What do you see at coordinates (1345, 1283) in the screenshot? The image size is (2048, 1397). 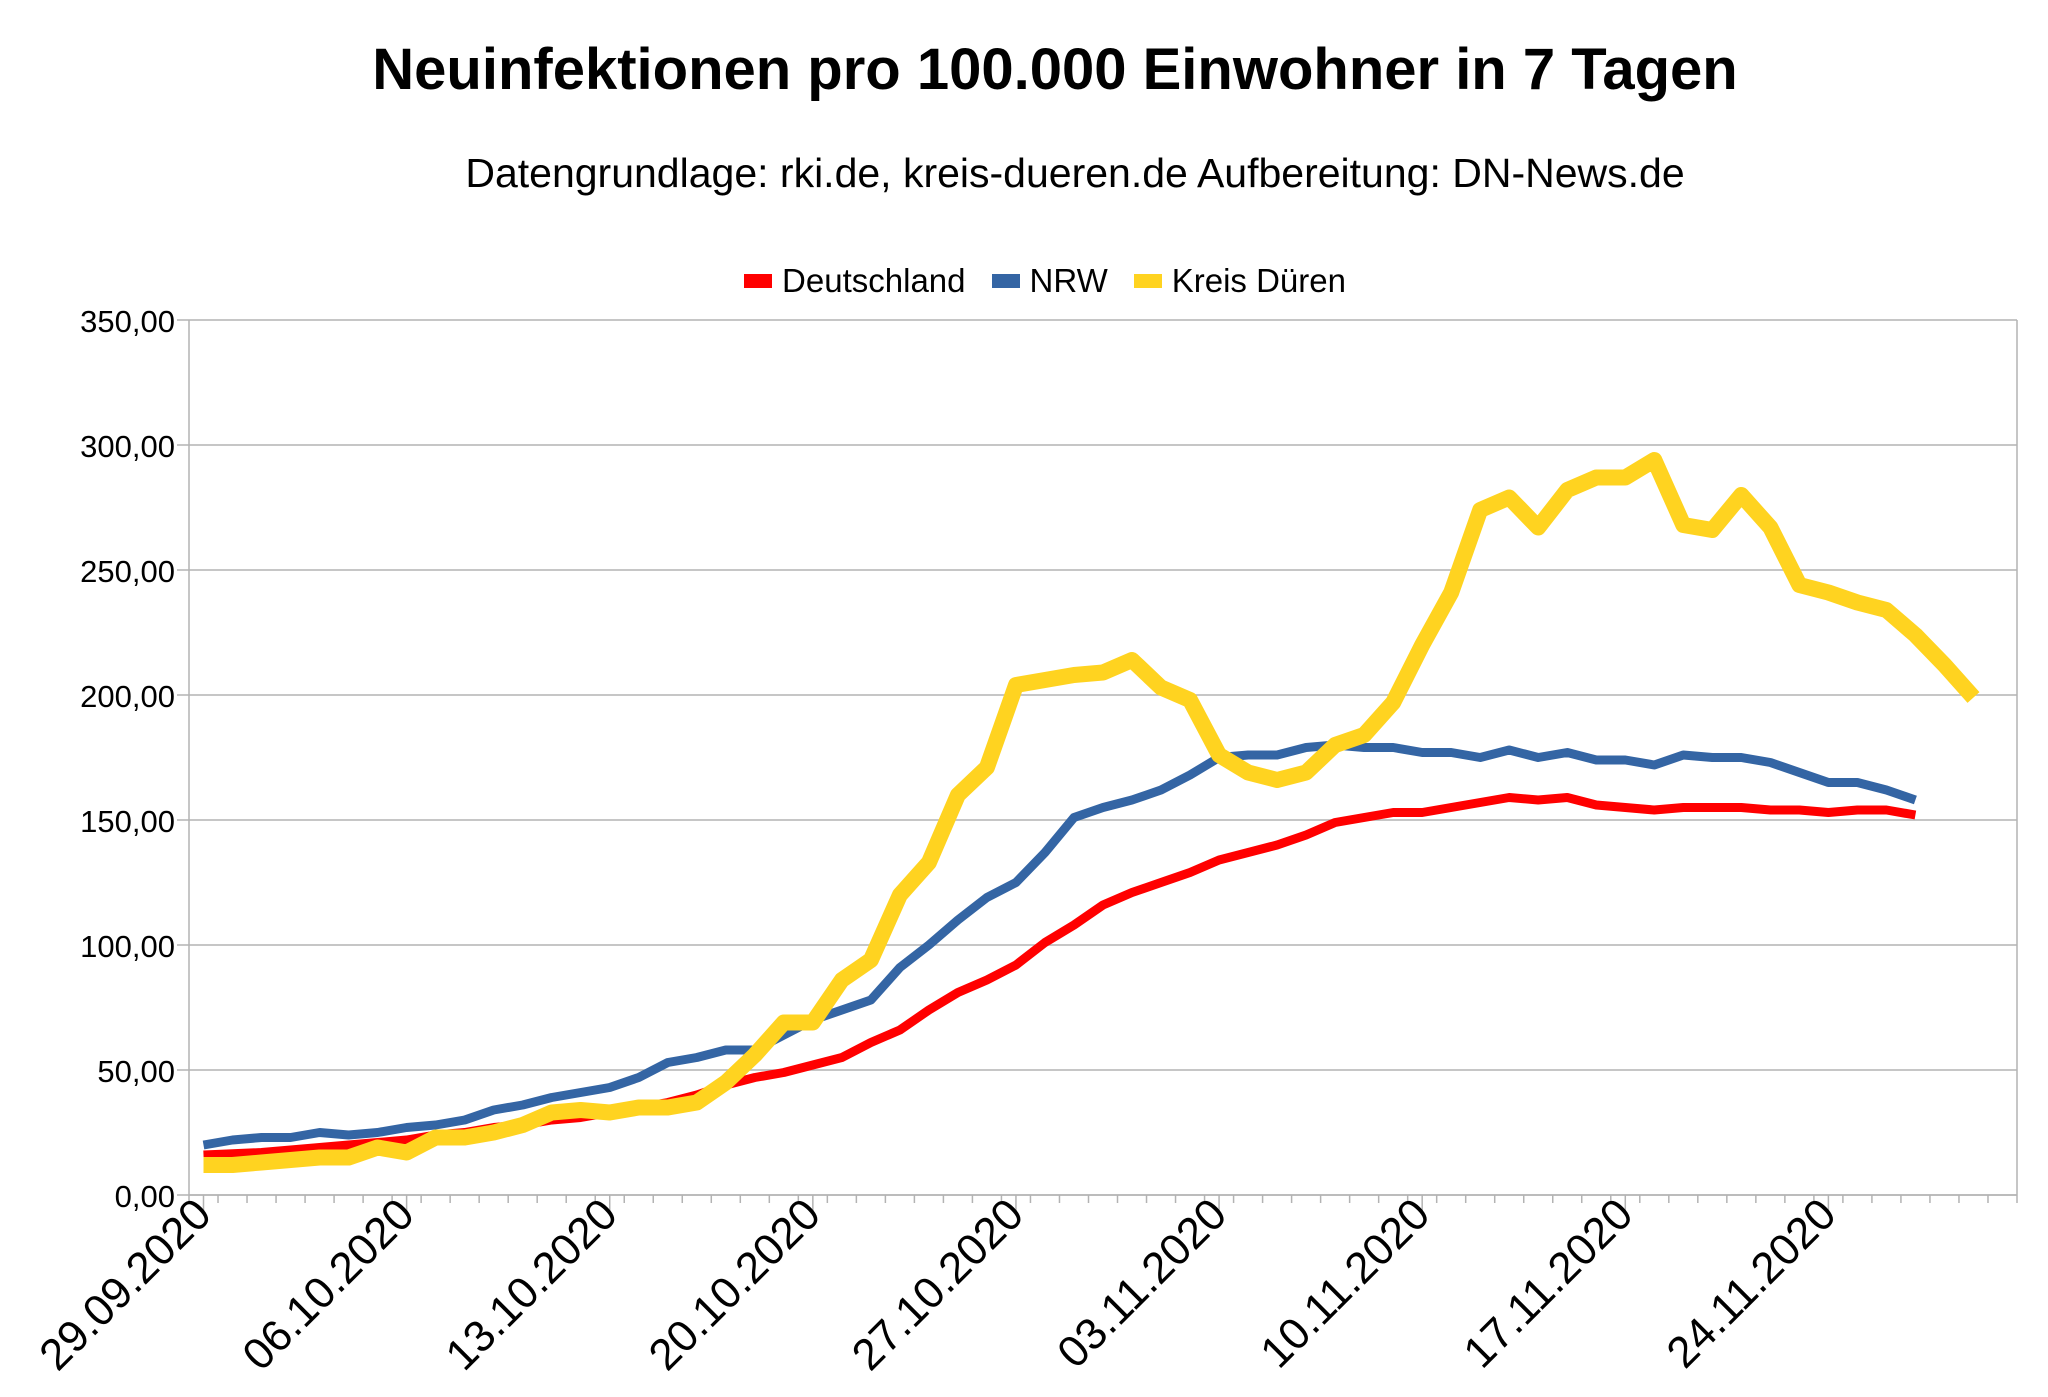 I see `x-tick-label: 10.11.2020` at bounding box center [1345, 1283].